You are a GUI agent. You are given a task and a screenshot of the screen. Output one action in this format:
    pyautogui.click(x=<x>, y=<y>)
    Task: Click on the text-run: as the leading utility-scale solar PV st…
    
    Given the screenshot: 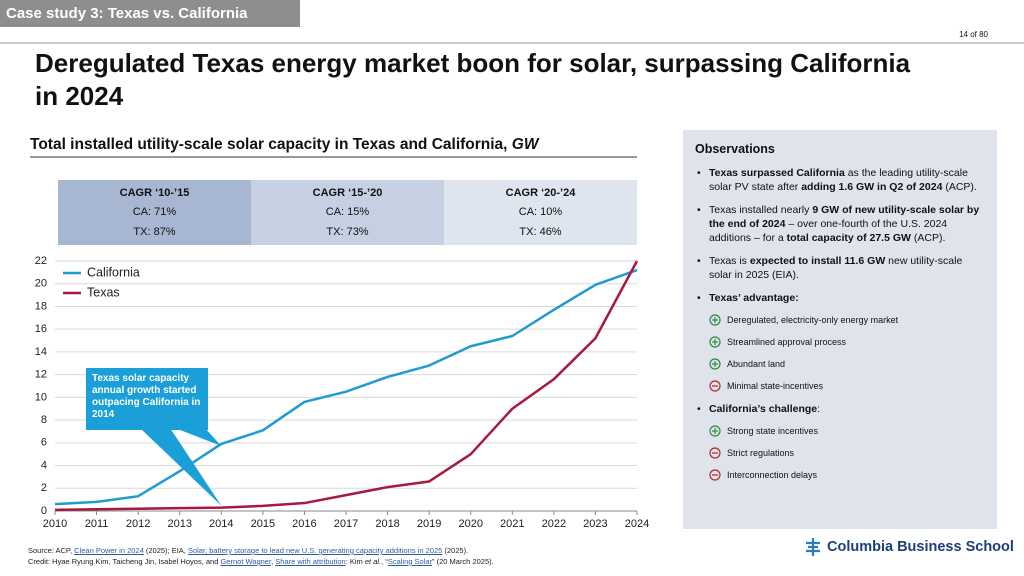 What is the action you would take?
    pyautogui.click(x=838, y=180)
    